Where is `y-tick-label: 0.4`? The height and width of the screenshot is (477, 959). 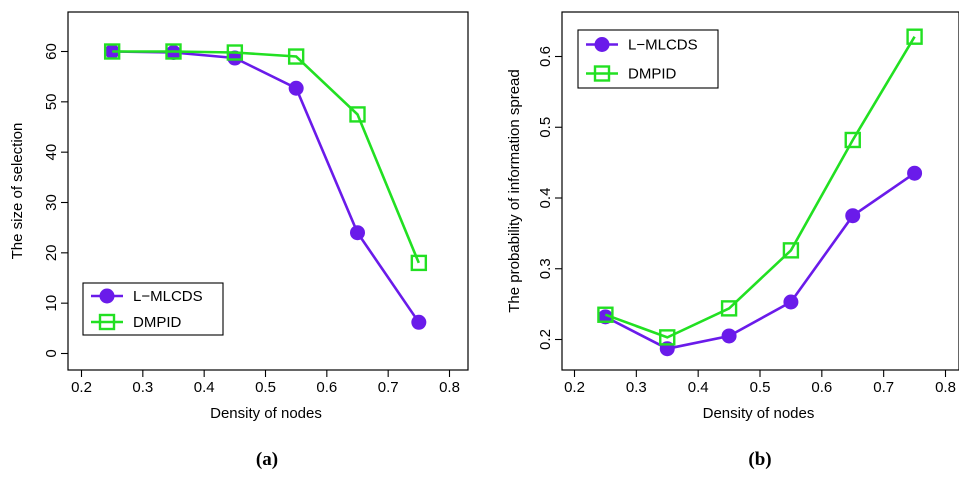 y-tick-label: 0.4 is located at coordinates (545, 198).